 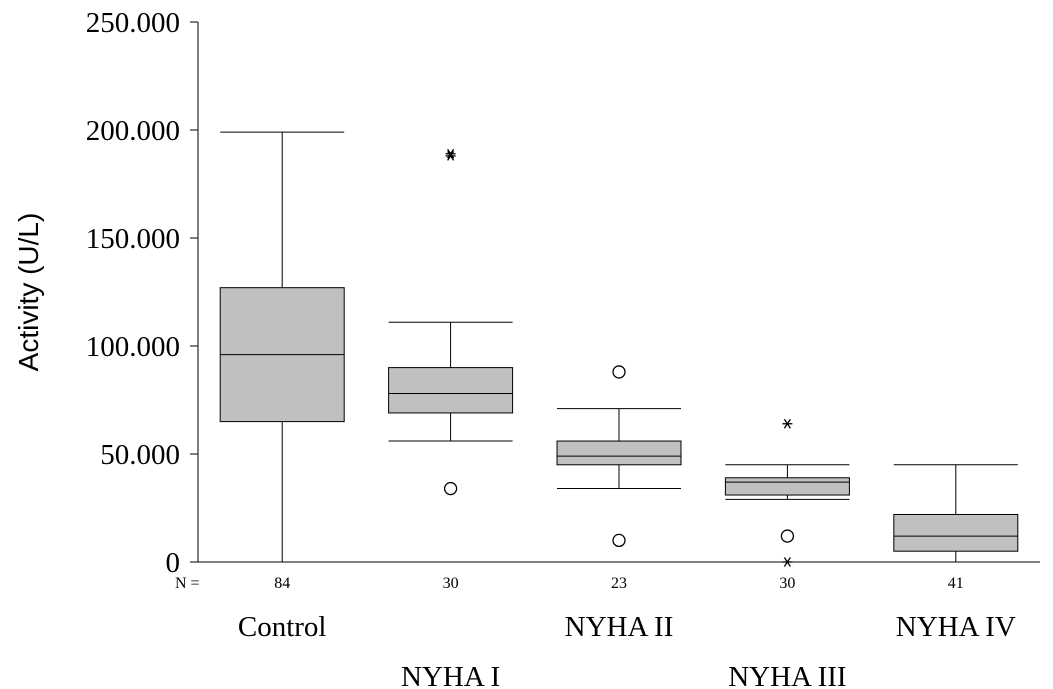 What do you see at coordinates (619, 627) in the screenshot?
I see `category-label: NYHA II` at bounding box center [619, 627].